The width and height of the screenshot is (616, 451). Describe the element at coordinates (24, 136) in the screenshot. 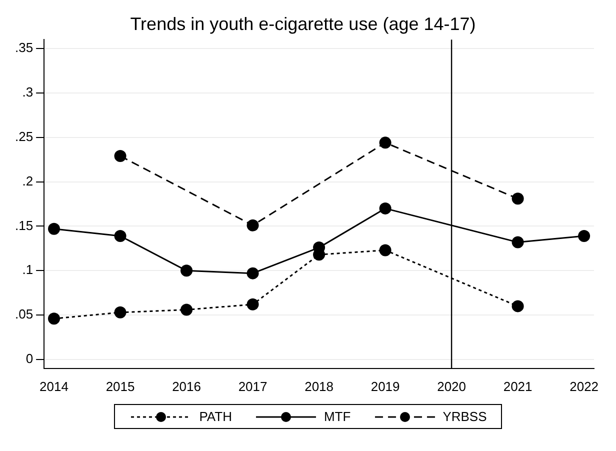

I see `y-tick-label: .25` at that location.